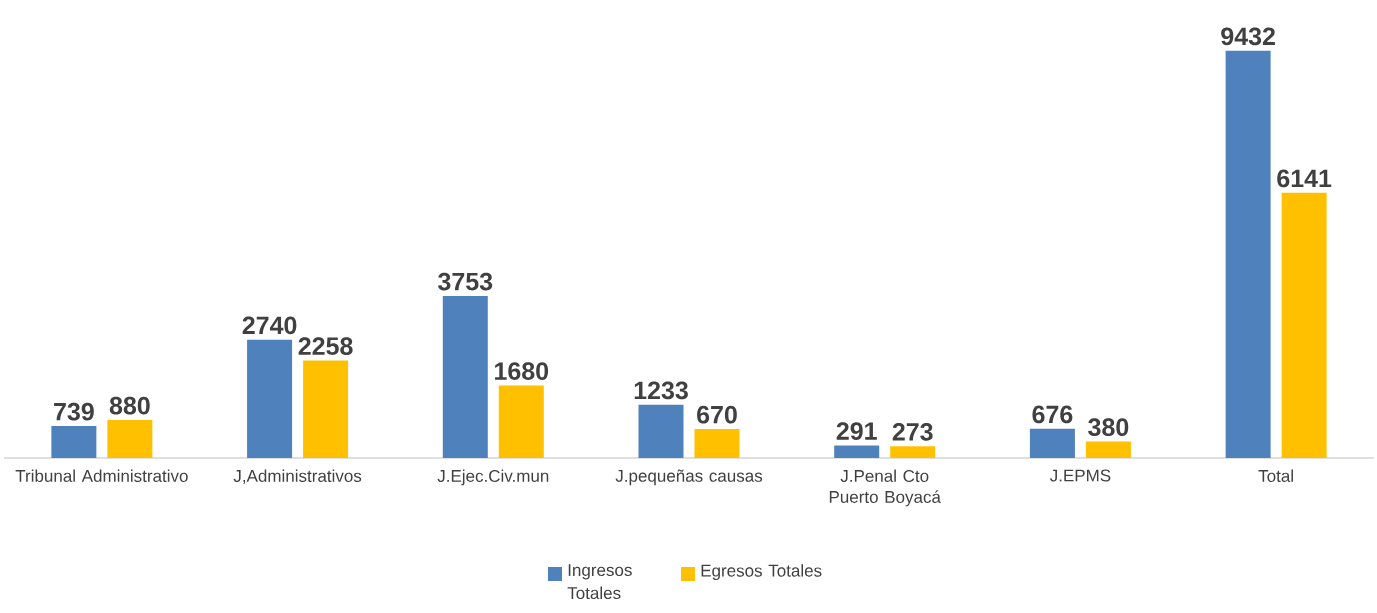 Image resolution: width=1377 pixels, height=613 pixels. Describe the element at coordinates (74, 411) in the screenshot. I see `data-label: 739` at that location.